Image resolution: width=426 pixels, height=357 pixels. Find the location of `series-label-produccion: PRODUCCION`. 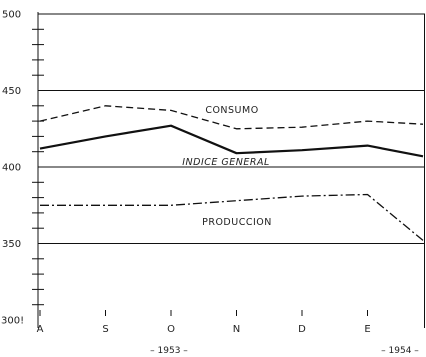

series-label-produccion: PRODUCCION is located at coordinates (237, 222).